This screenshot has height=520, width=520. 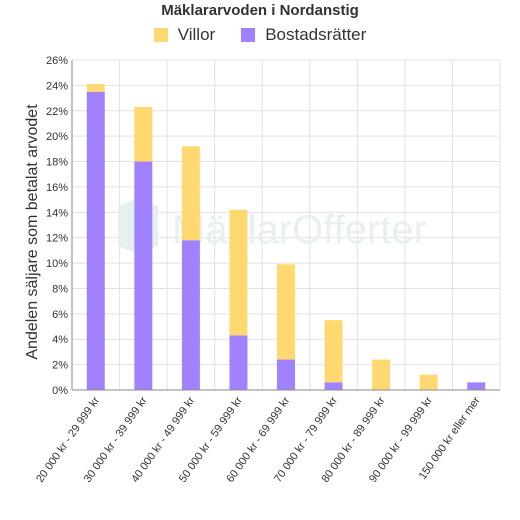 I want to click on watermark: MäklarOfferter, so click(x=272, y=226).